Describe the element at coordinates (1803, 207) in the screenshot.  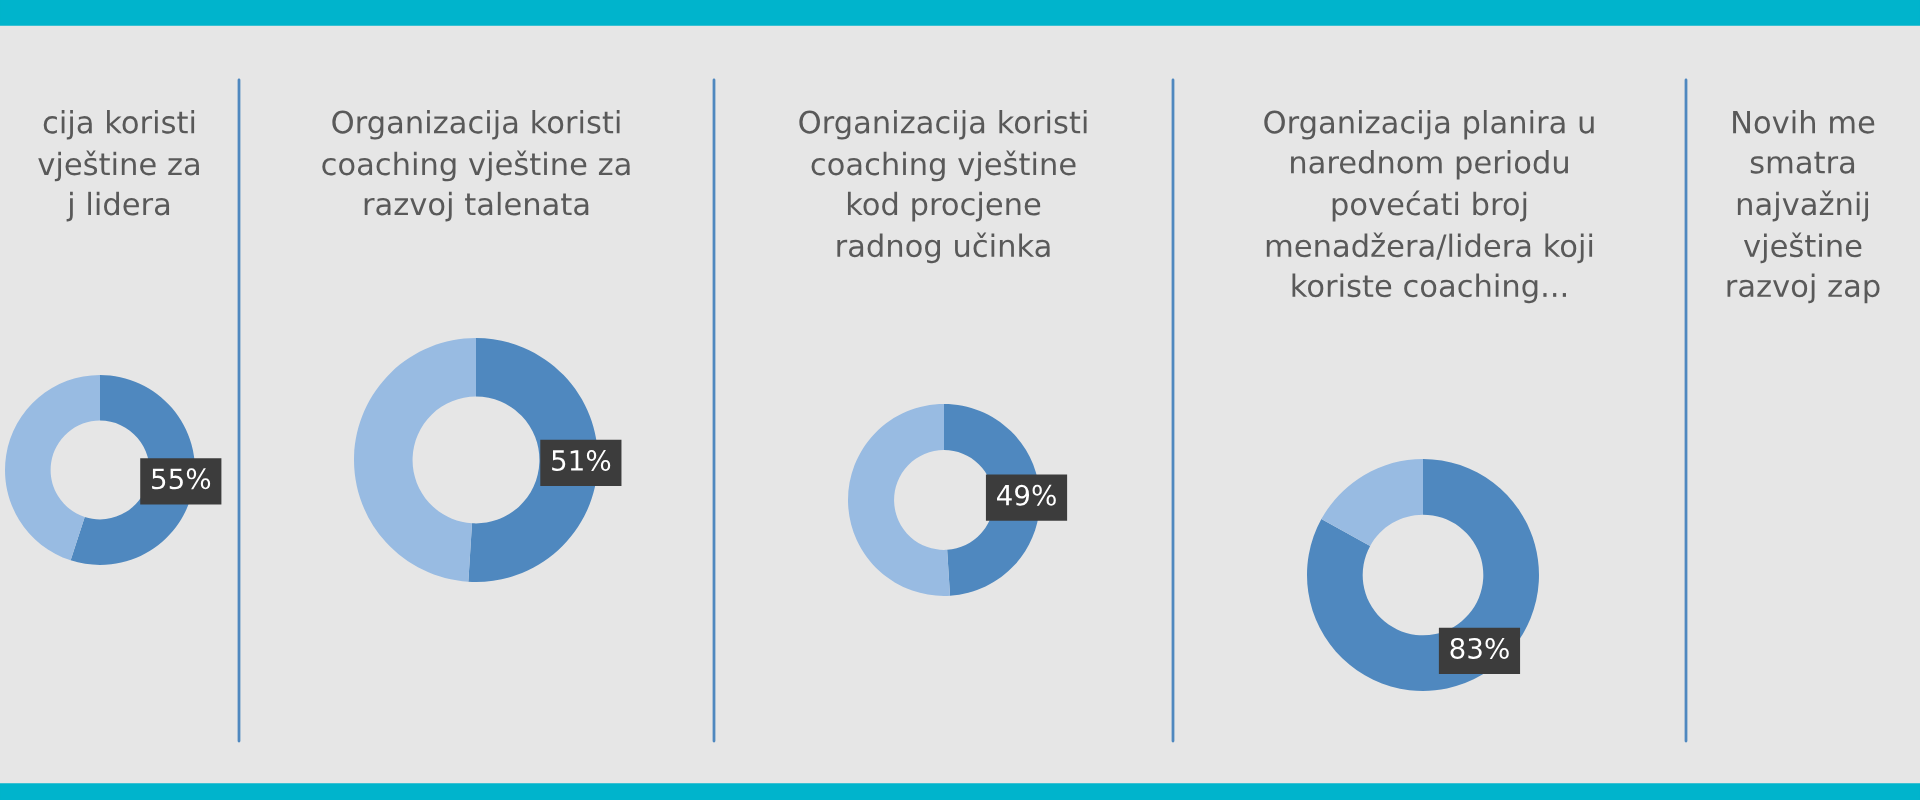
I see `text: Novih me smatra najvažnij vještine razvoj zap` at that location.